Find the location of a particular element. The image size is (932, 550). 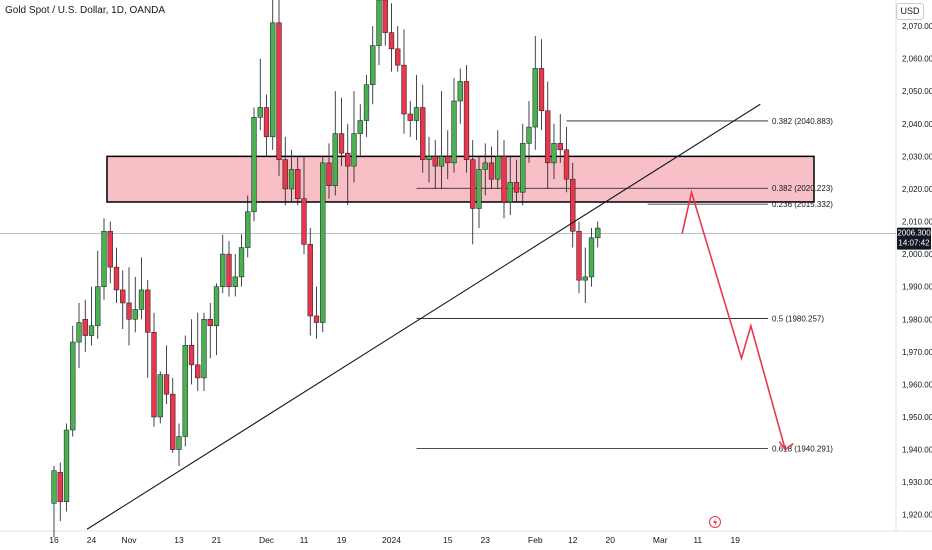

x-tick-label: 13 is located at coordinates (179, 540).